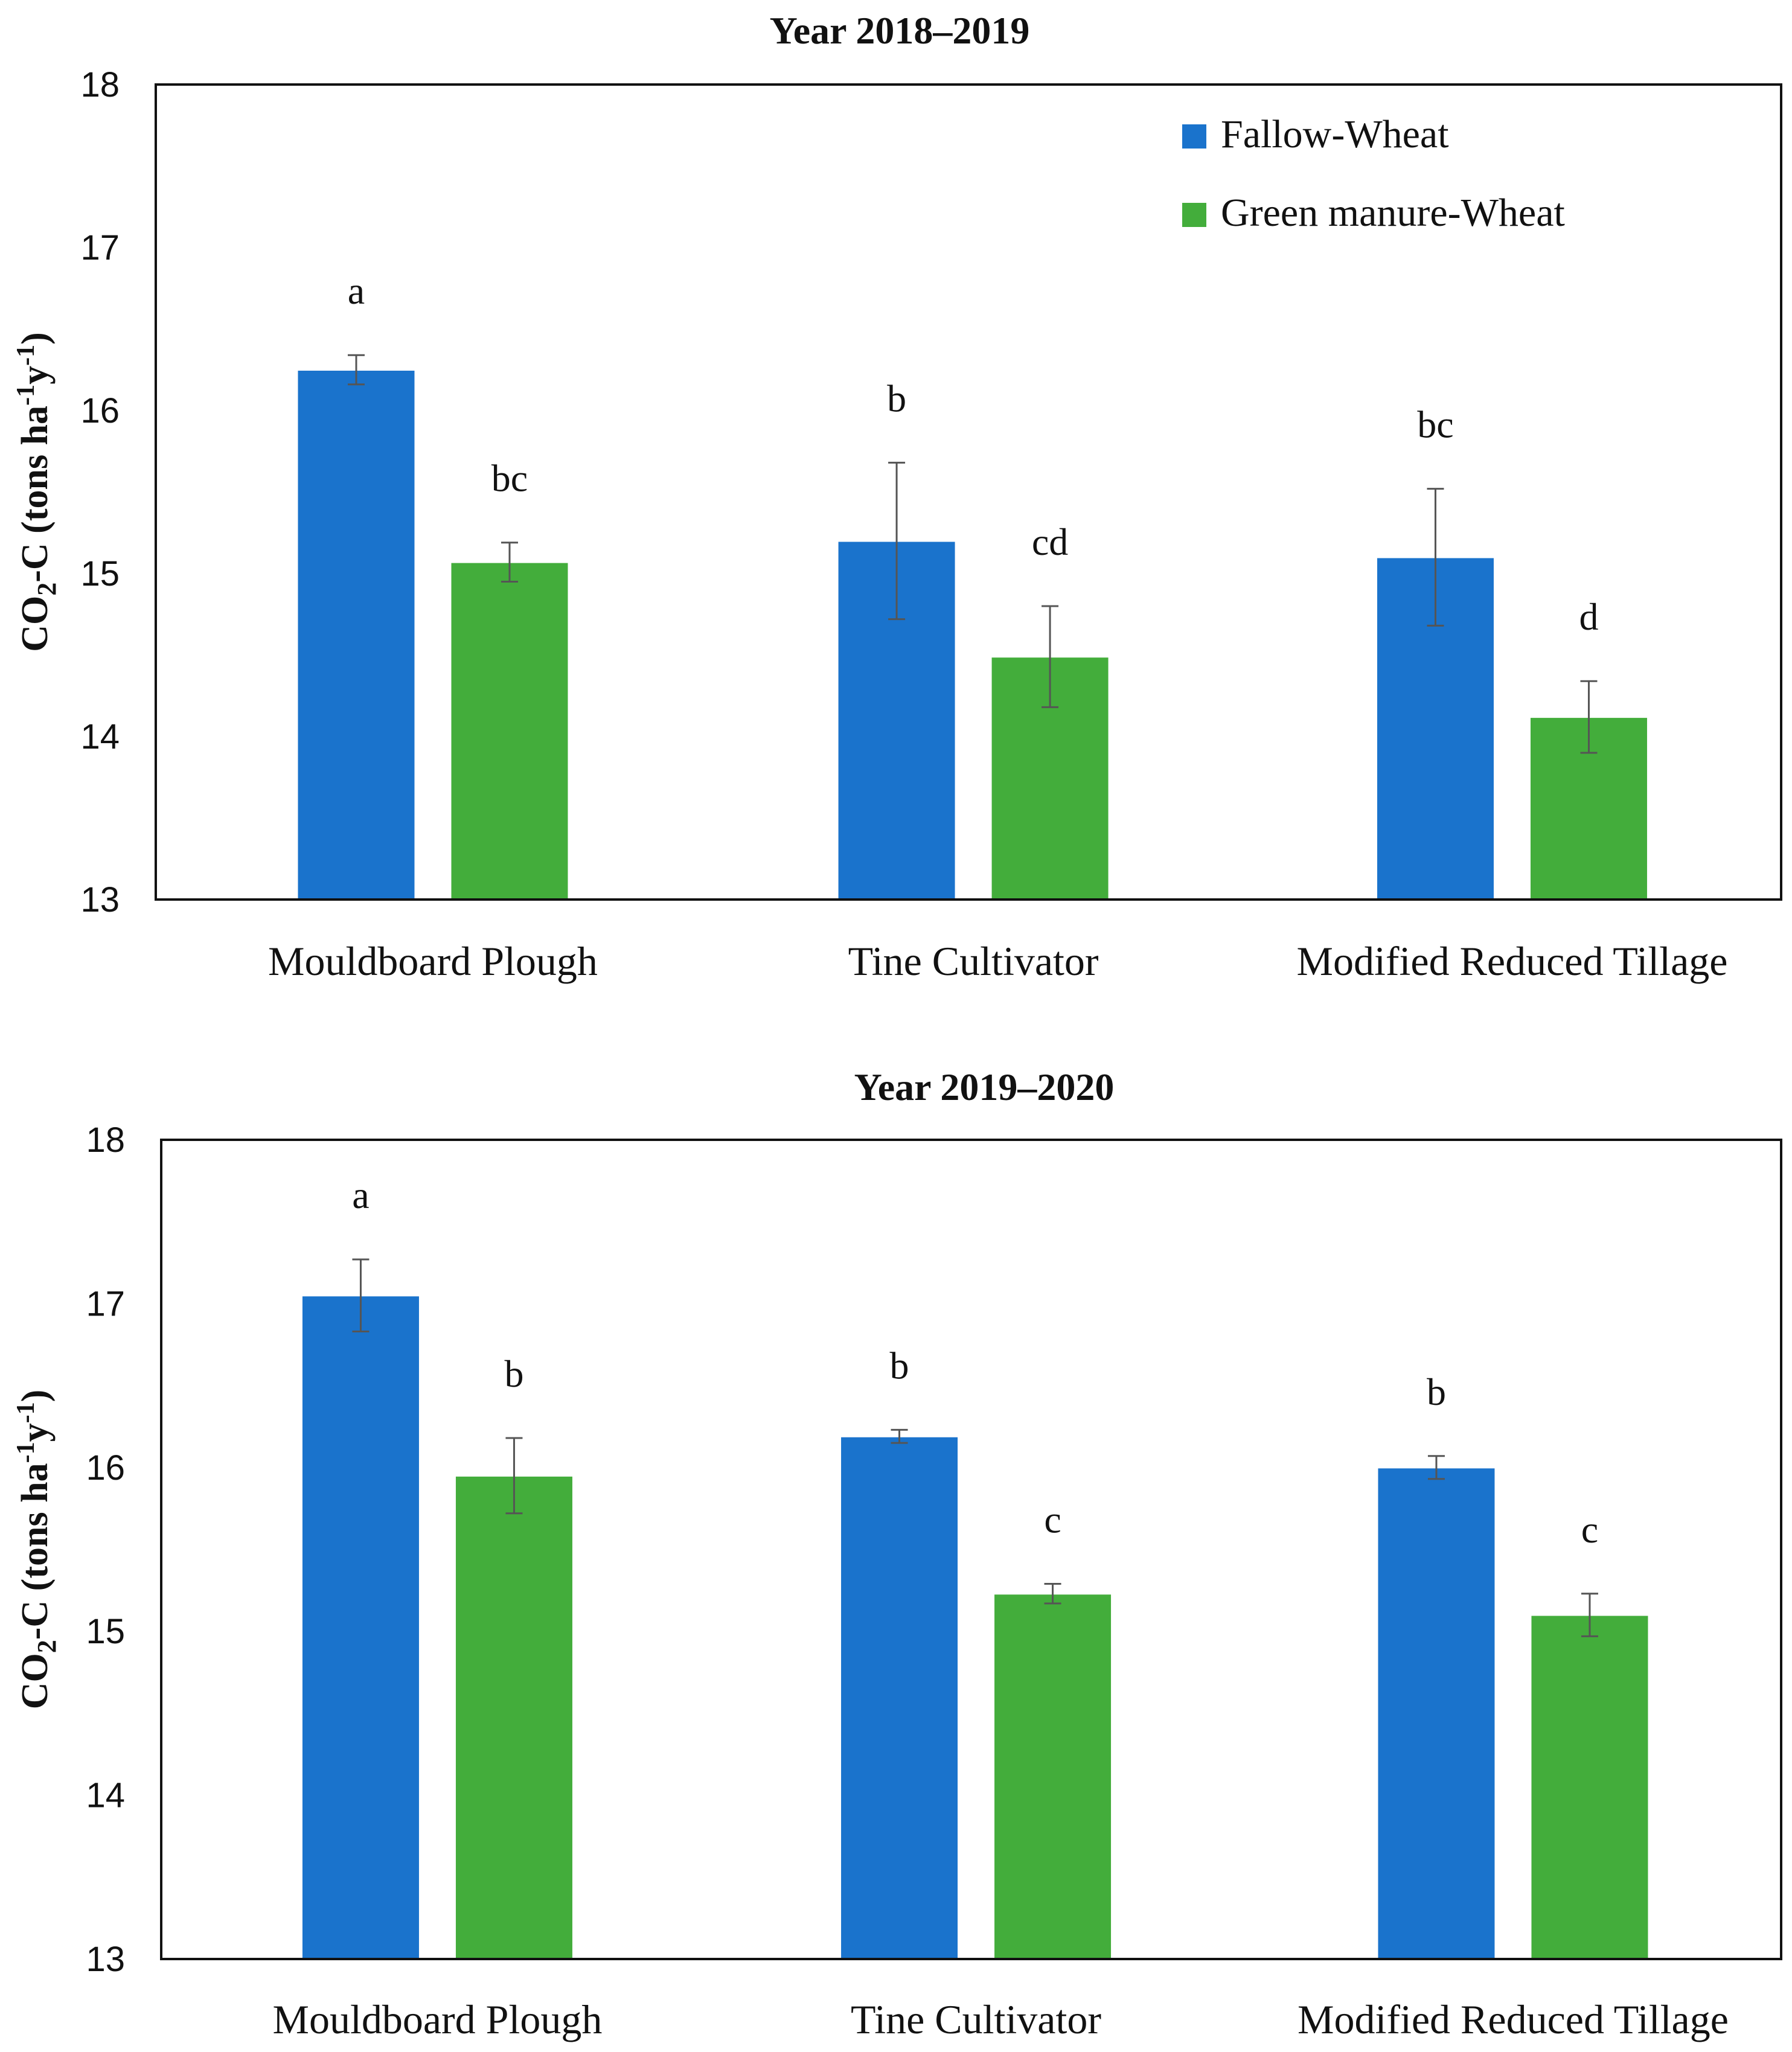  Describe the element at coordinates (1588, 616) in the screenshot. I see `significance-letter: d` at that location.